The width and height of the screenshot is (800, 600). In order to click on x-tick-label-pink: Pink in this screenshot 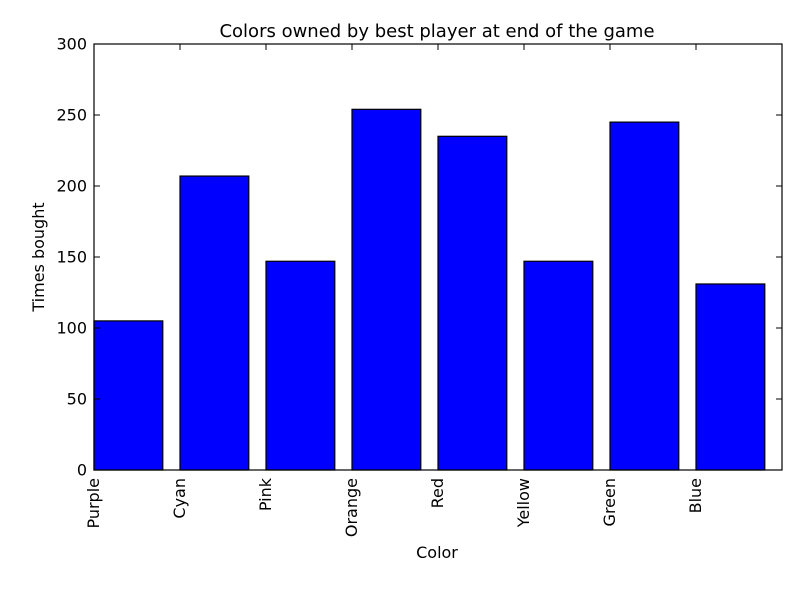, I will do `click(265, 494)`.